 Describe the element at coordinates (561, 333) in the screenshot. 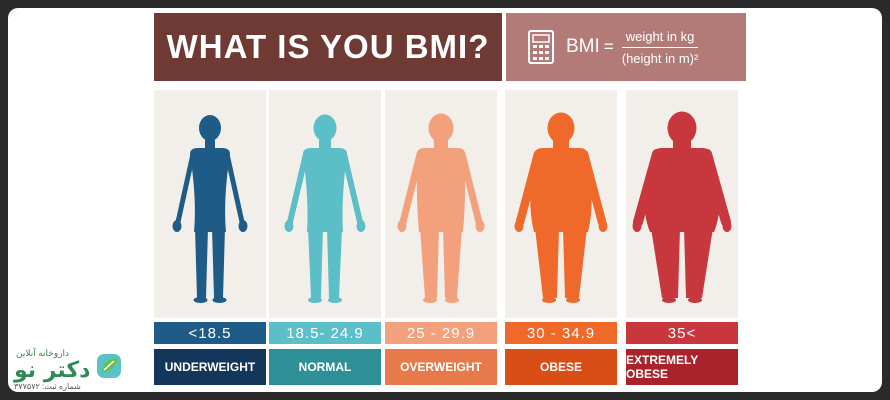

I see `range-obese: 30 - 34.9` at that location.